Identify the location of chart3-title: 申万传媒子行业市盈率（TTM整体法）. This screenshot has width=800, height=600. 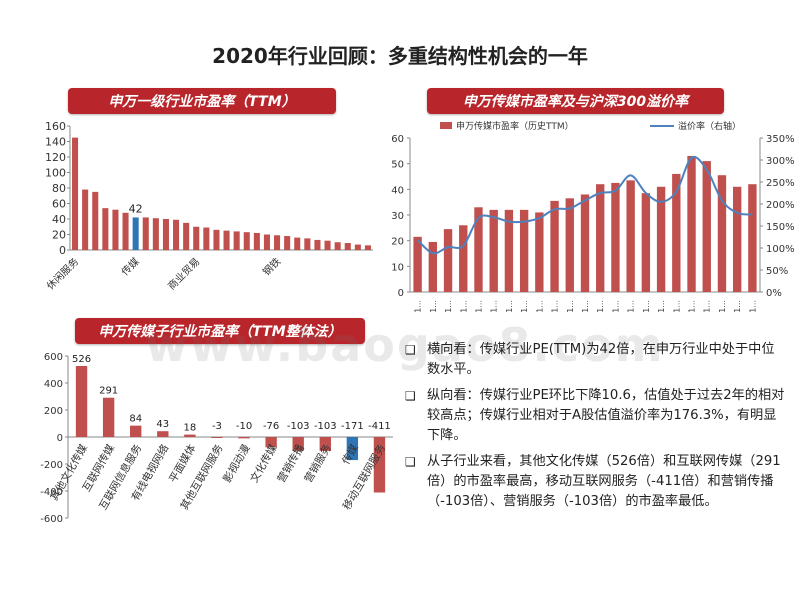
(220, 331).